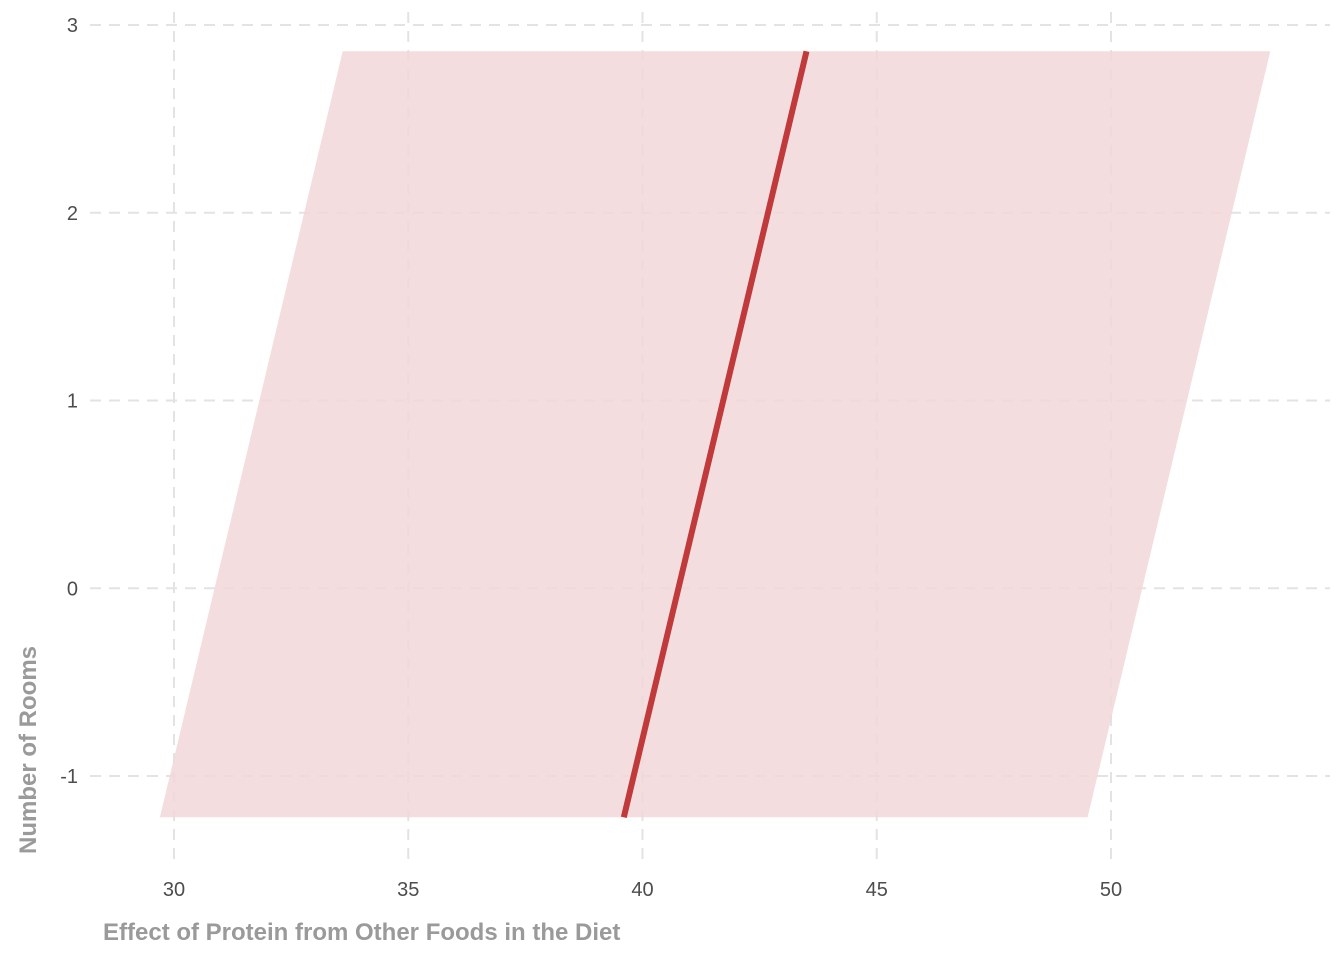  What do you see at coordinates (28, 750) in the screenshot?
I see `y-axis-title: Number of Rooms` at bounding box center [28, 750].